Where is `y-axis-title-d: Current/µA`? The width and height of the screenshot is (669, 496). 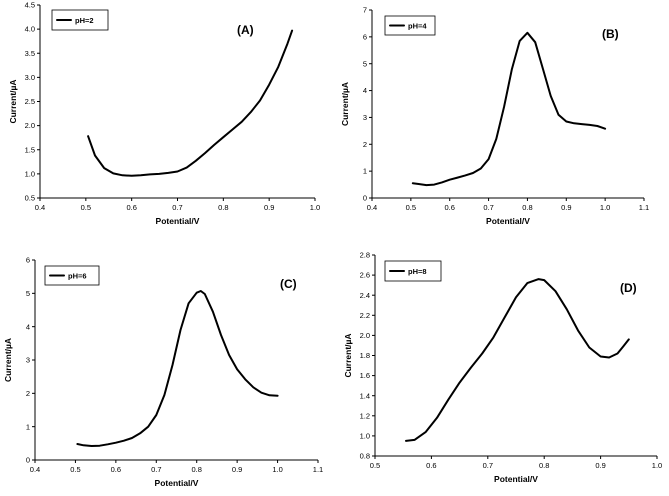 y-axis-title-d: Current/µA is located at coordinates (348, 355).